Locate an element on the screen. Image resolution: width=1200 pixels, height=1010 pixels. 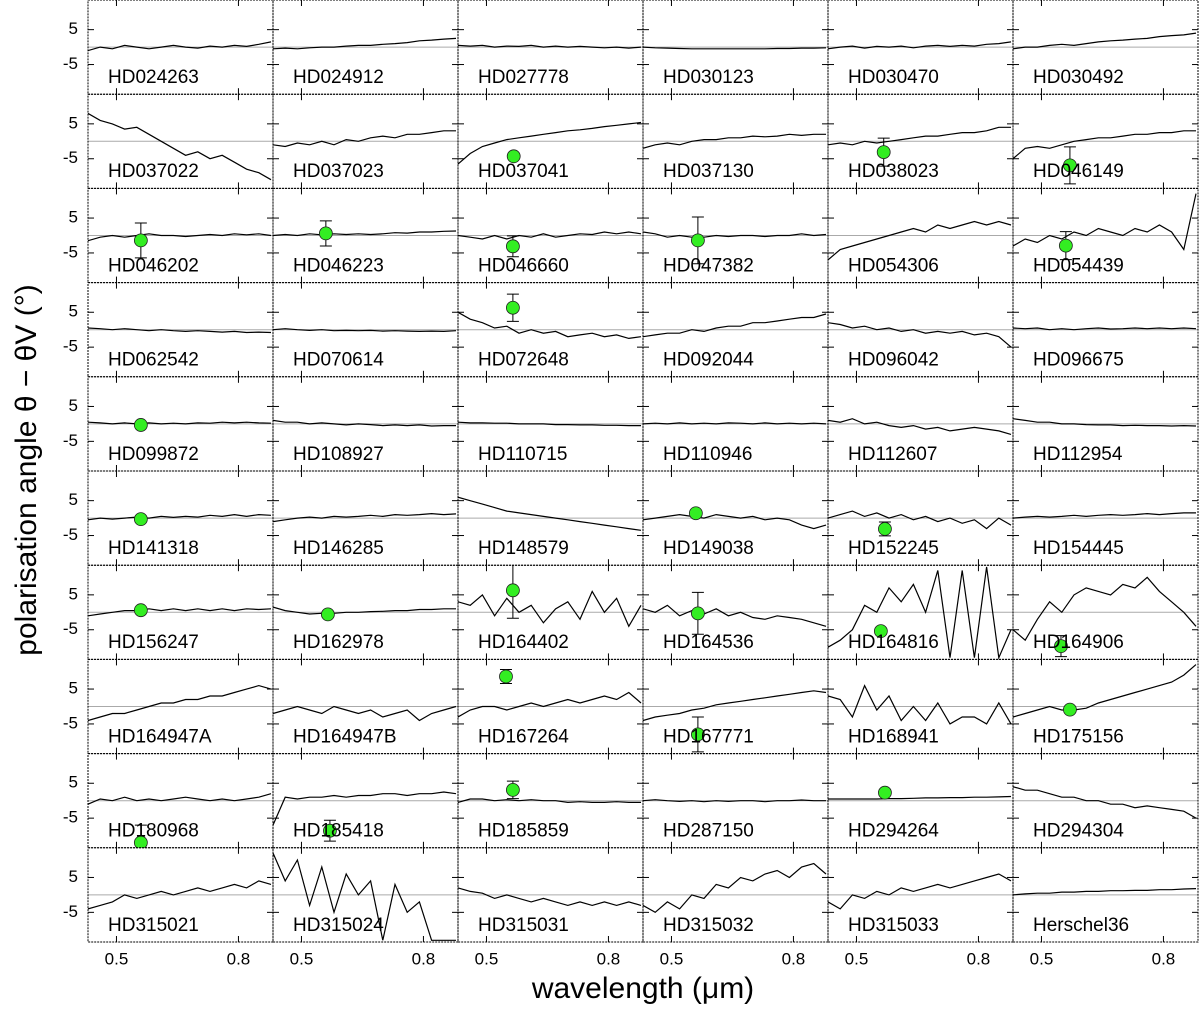
panel-title: HD141318 is located at coordinates (153, 548).